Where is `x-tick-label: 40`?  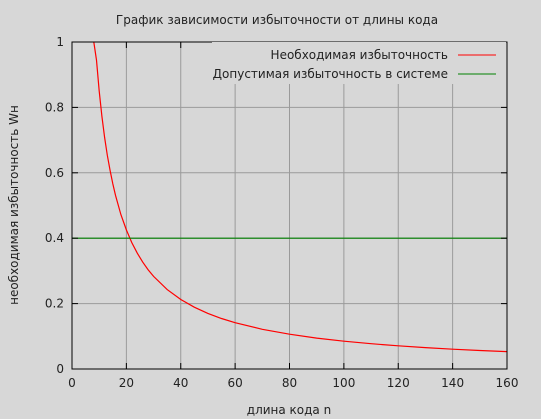
x-tick-label: 40 is located at coordinates (180, 383).